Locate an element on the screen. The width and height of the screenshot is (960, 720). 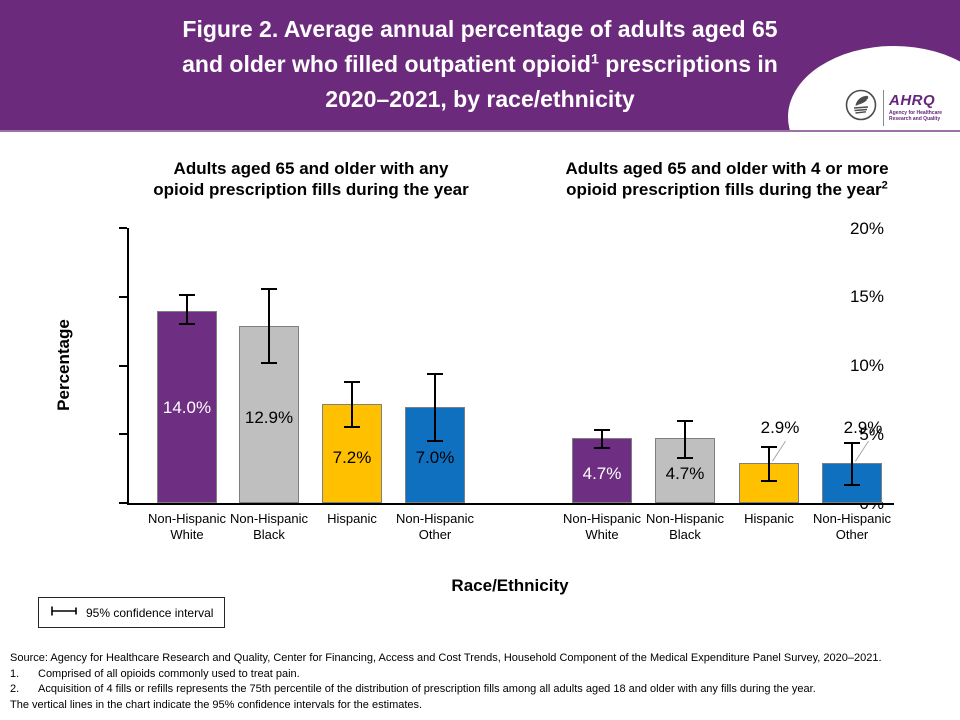
bar-value-label: 14.0% is located at coordinates (187, 408).